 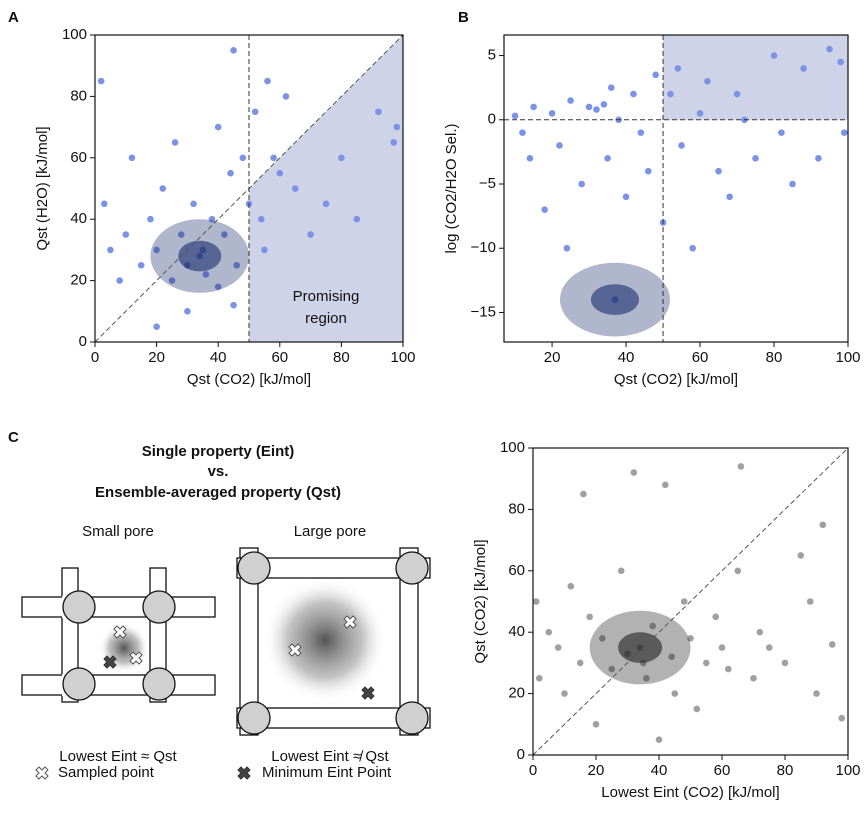 What do you see at coordinates (700, 357) in the screenshot?
I see `x-tick-label: 60` at bounding box center [700, 357].